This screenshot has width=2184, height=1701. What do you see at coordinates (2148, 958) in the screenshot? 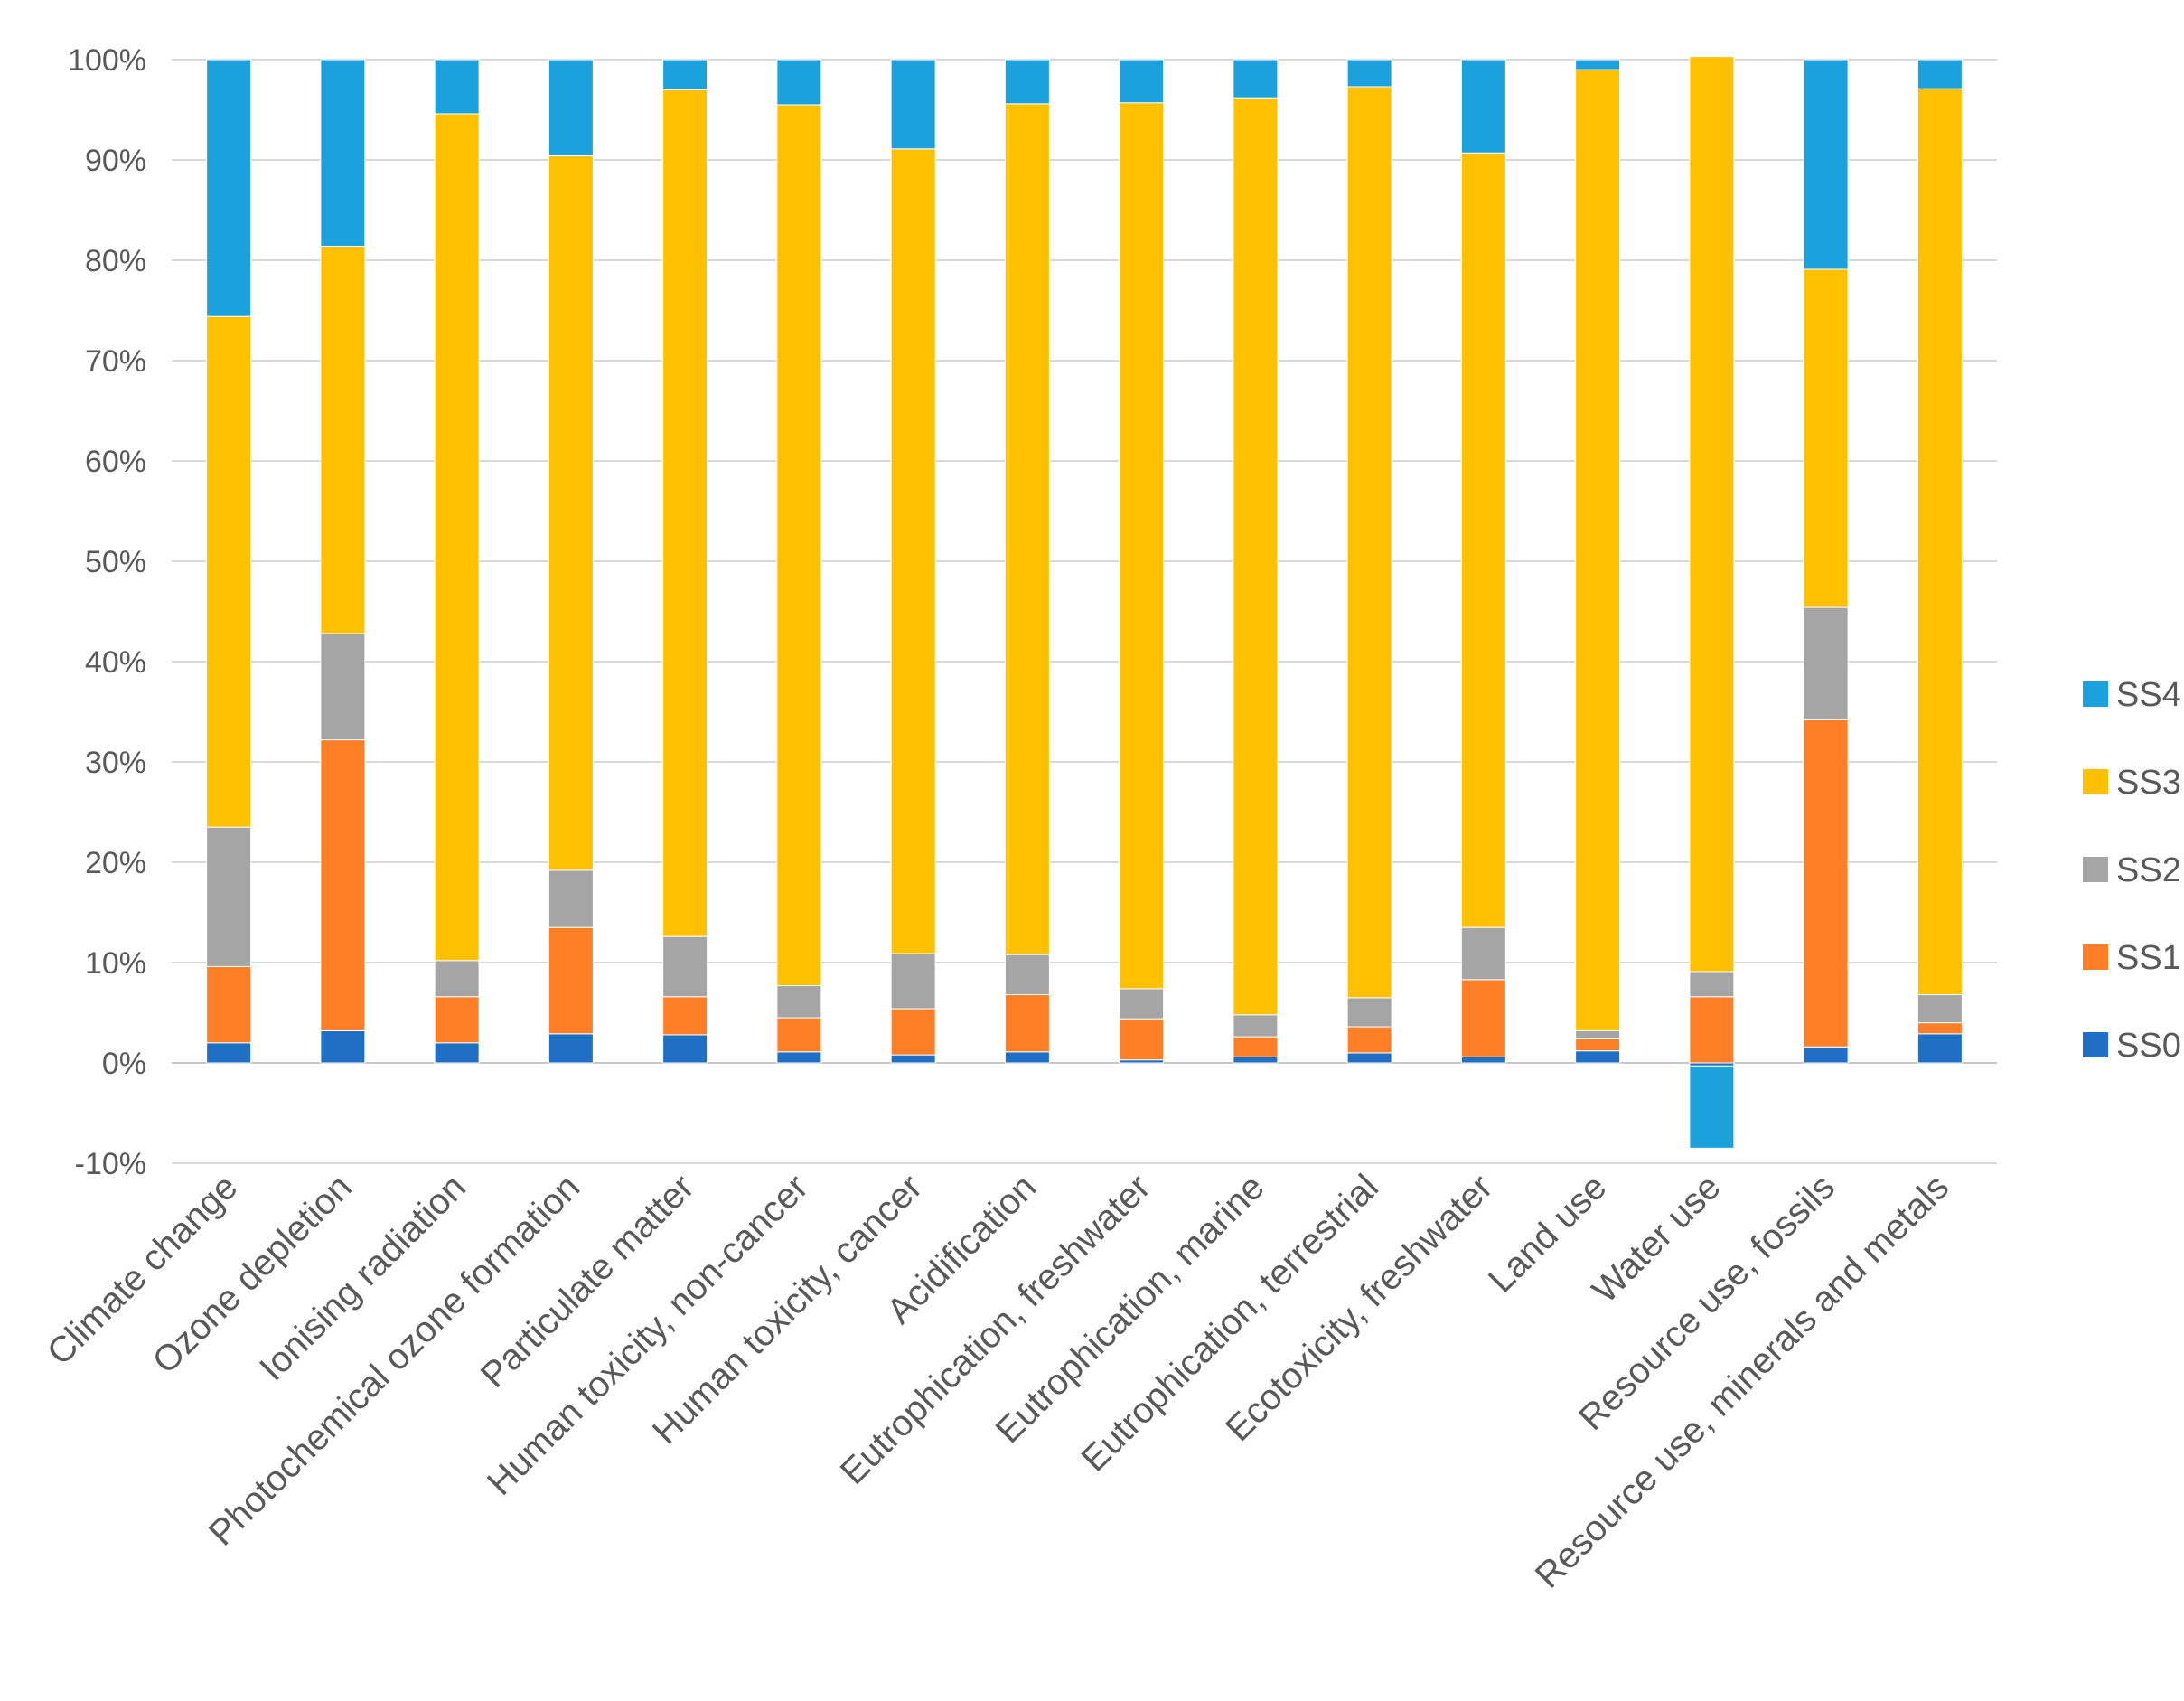
I see `legend-label-ss1: SS1` at bounding box center [2148, 958].